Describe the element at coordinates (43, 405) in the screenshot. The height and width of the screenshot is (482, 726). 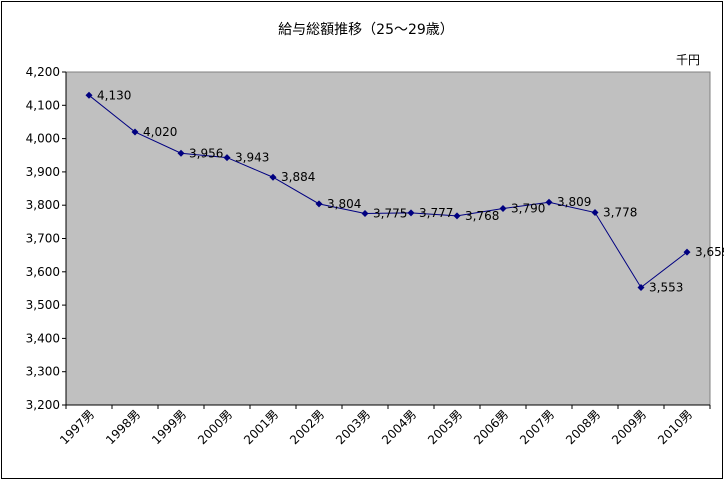
I see `y-tick-label: 3,200` at that location.